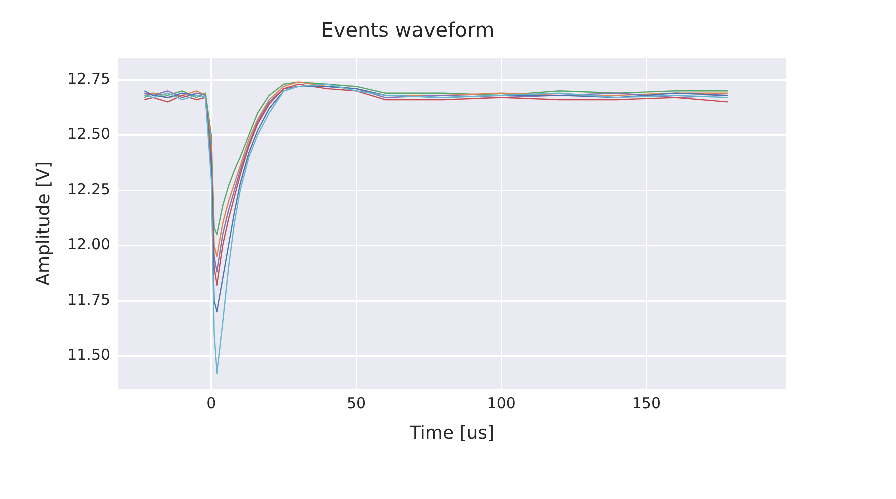 This screenshot has height=499, width=896. I want to click on y-tick-label: 12.25, so click(89, 189).